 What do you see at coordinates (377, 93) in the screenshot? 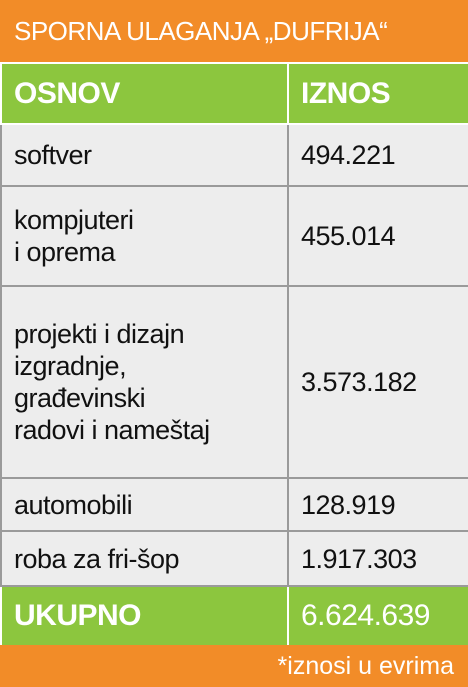
I see `amount-cell: IZNOS` at bounding box center [377, 93].